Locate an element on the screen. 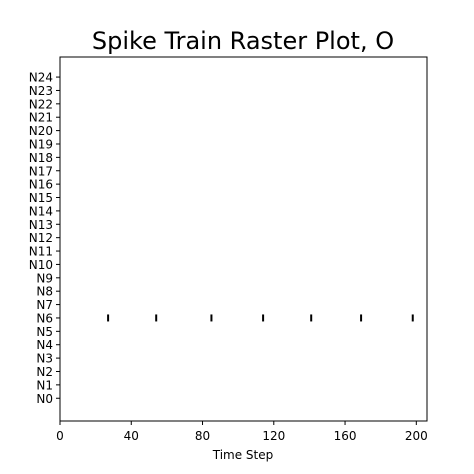  y-tick-label: N18 is located at coordinates (41, 158).